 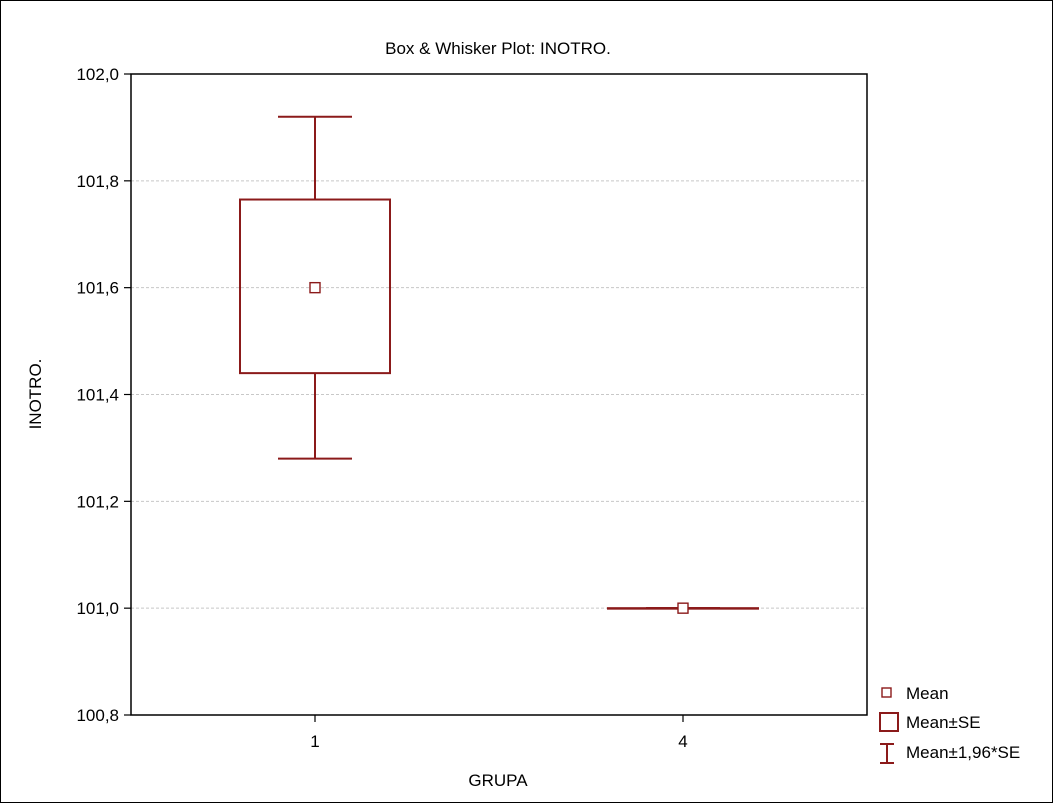 What do you see at coordinates (498, 780) in the screenshot?
I see `x-axis-title: GRUPA` at bounding box center [498, 780].